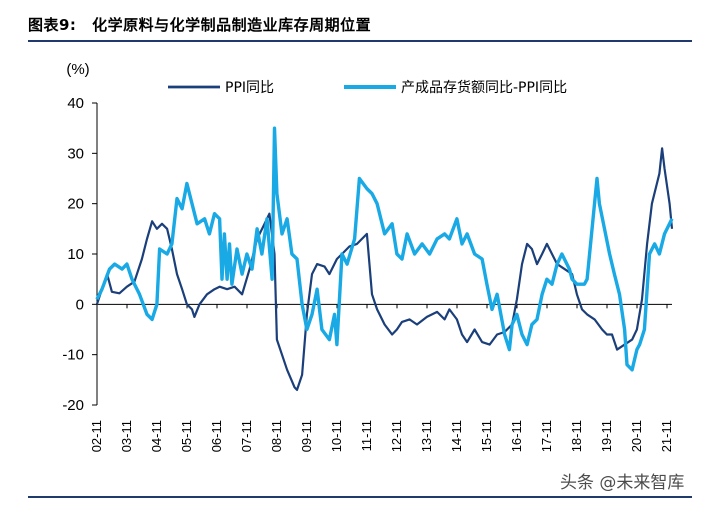  Describe the element at coordinates (80, 304) in the screenshot. I see `y-tick-label: 0` at that location.